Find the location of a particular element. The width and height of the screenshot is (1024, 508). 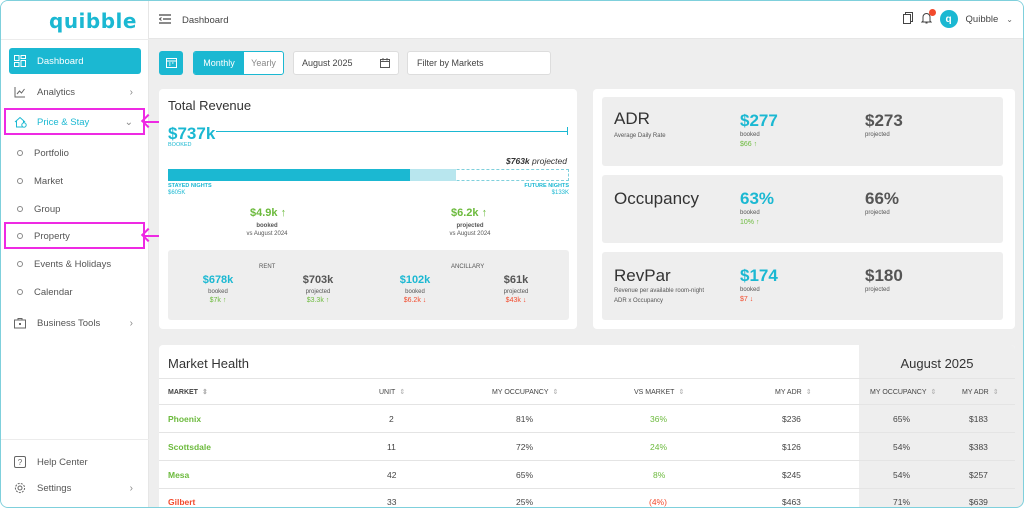

sidebar-item-price-stay: Price & Stay ⌄ is located at coordinates (75, 122).